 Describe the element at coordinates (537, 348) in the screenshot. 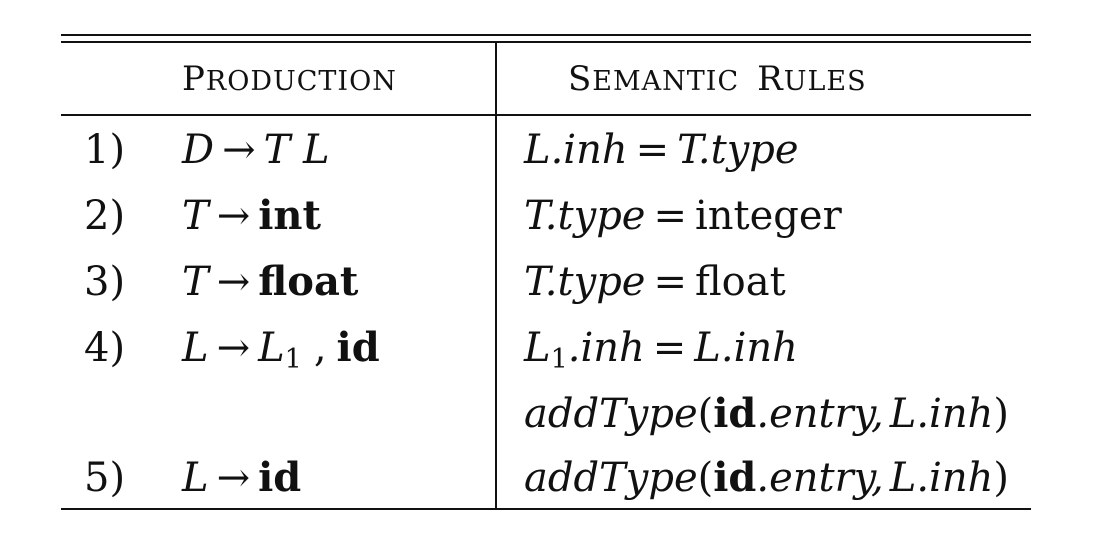

I see `rule-lhs-var: L` at that location.